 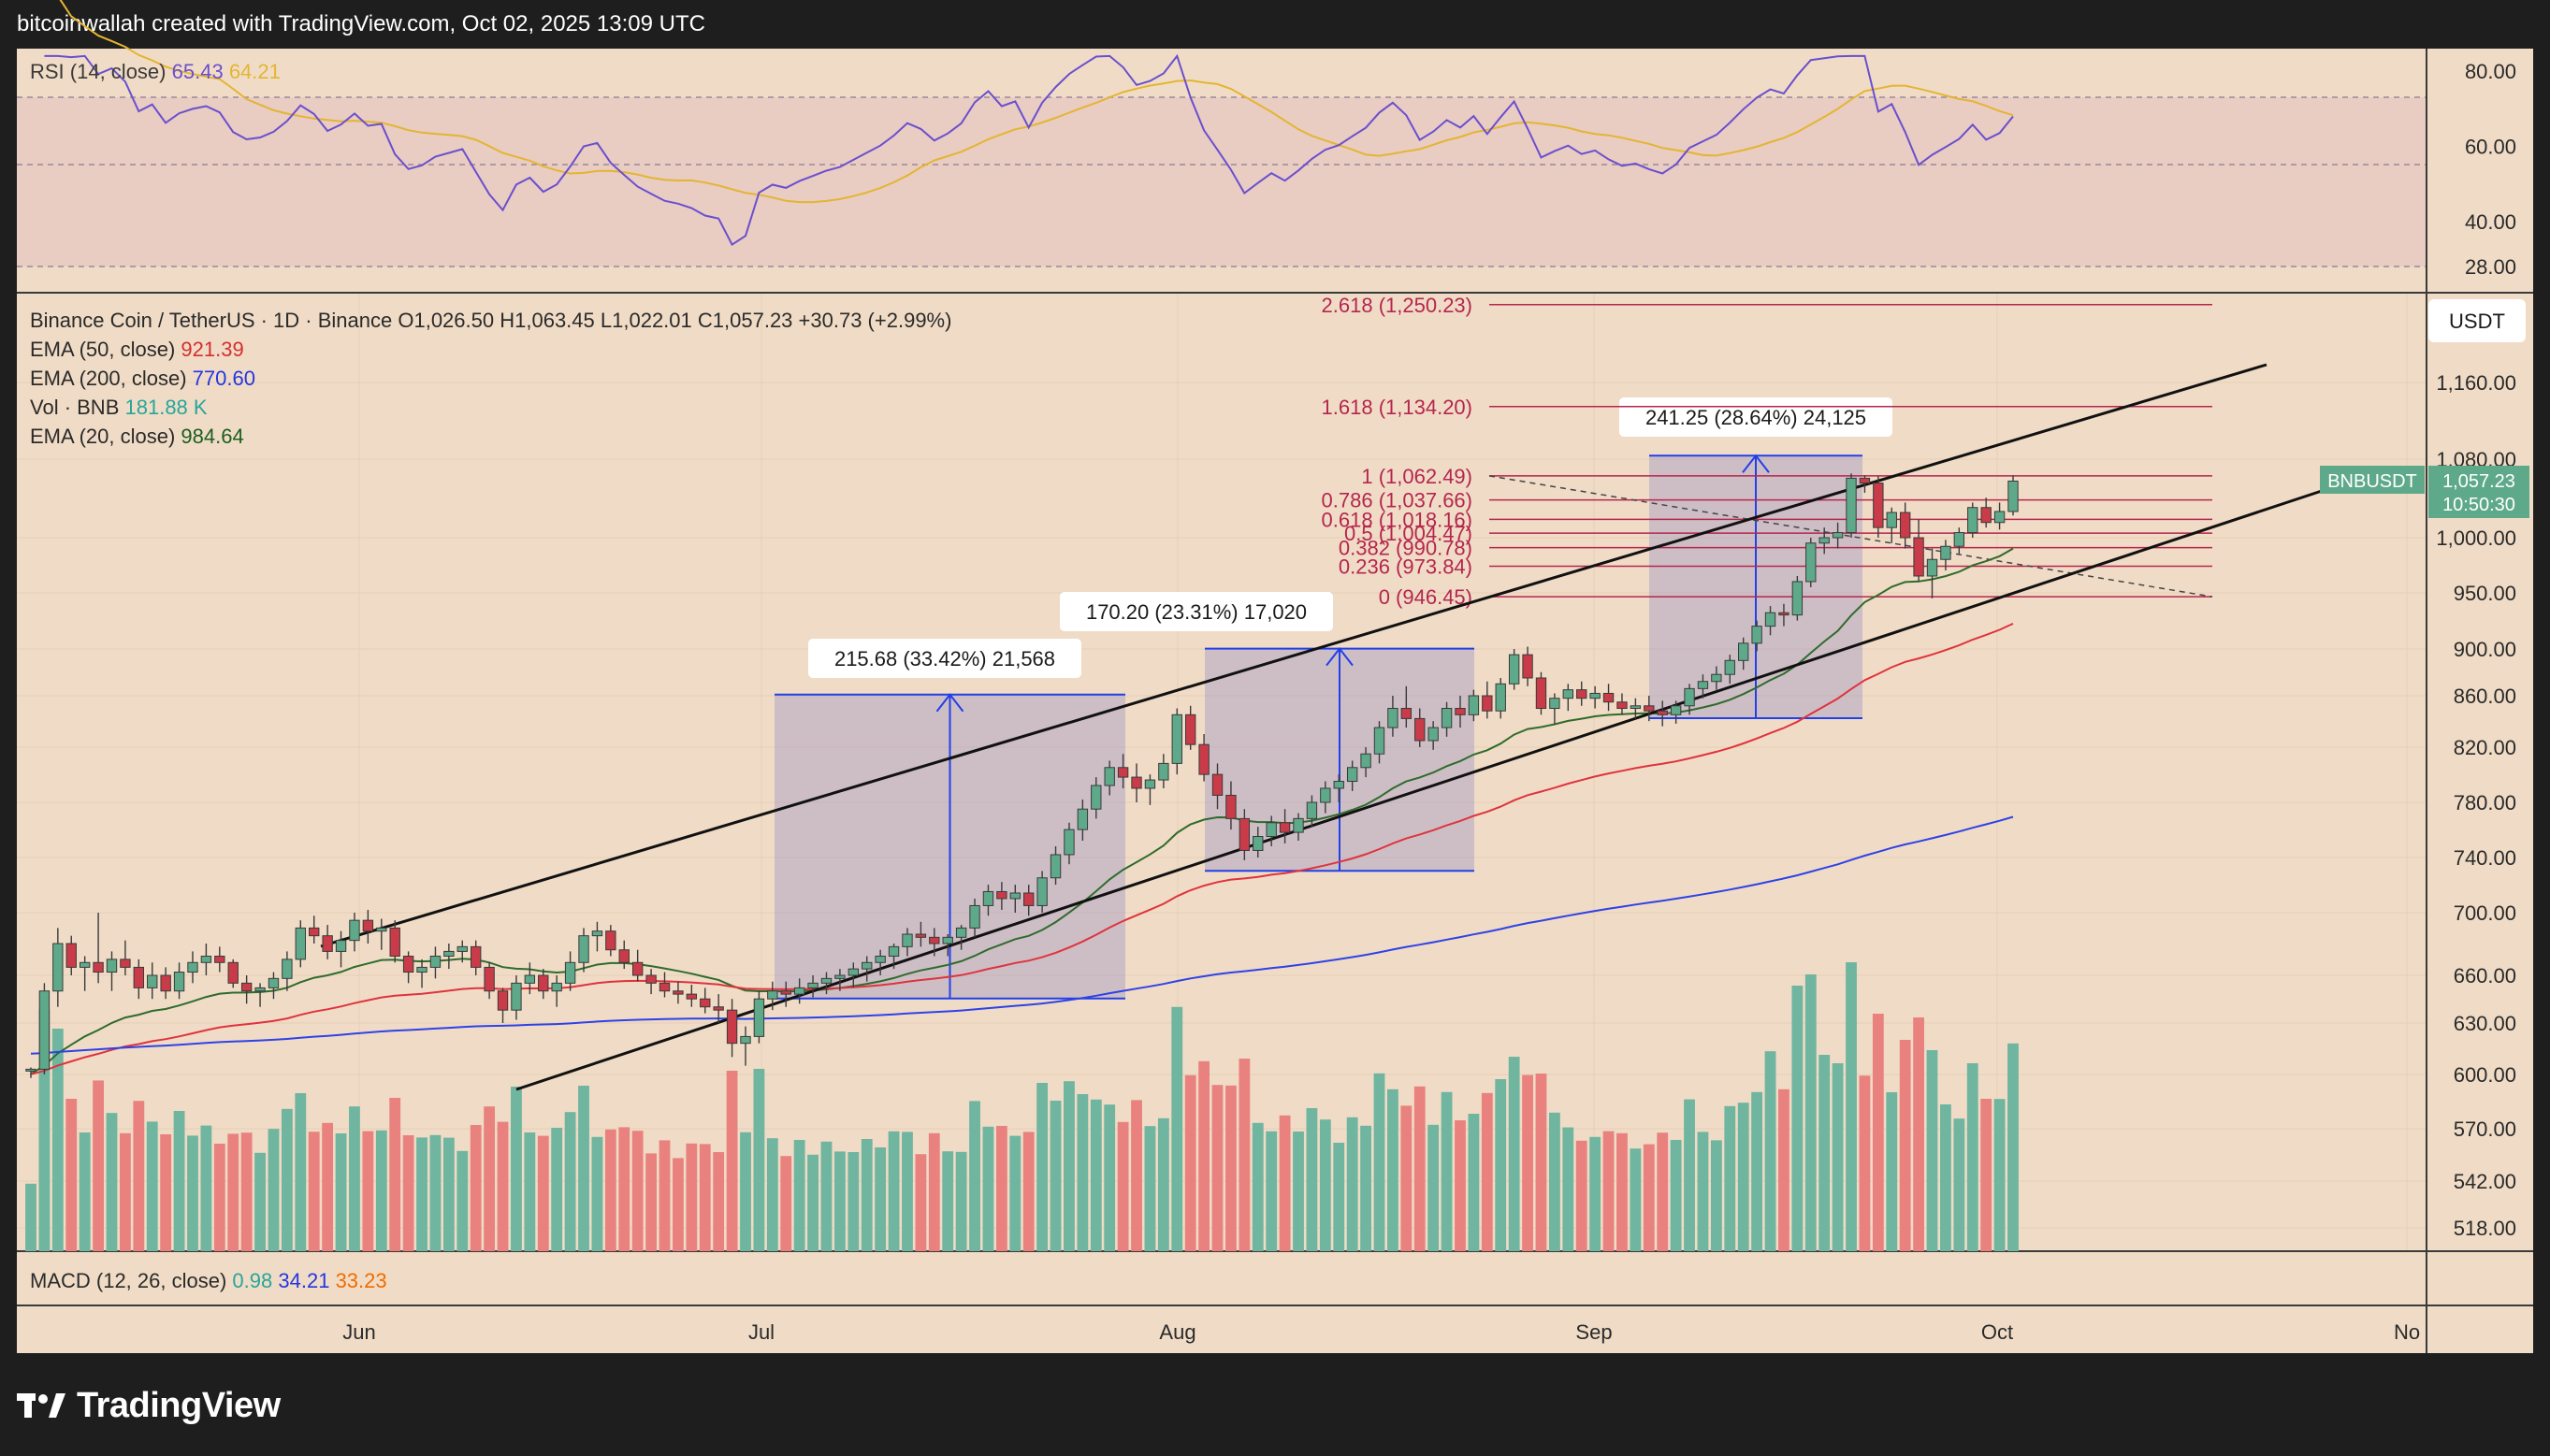 What do you see at coordinates (1397, 519) in the screenshot?
I see `fib-label: 0.618 (1,018.16)` at bounding box center [1397, 519].